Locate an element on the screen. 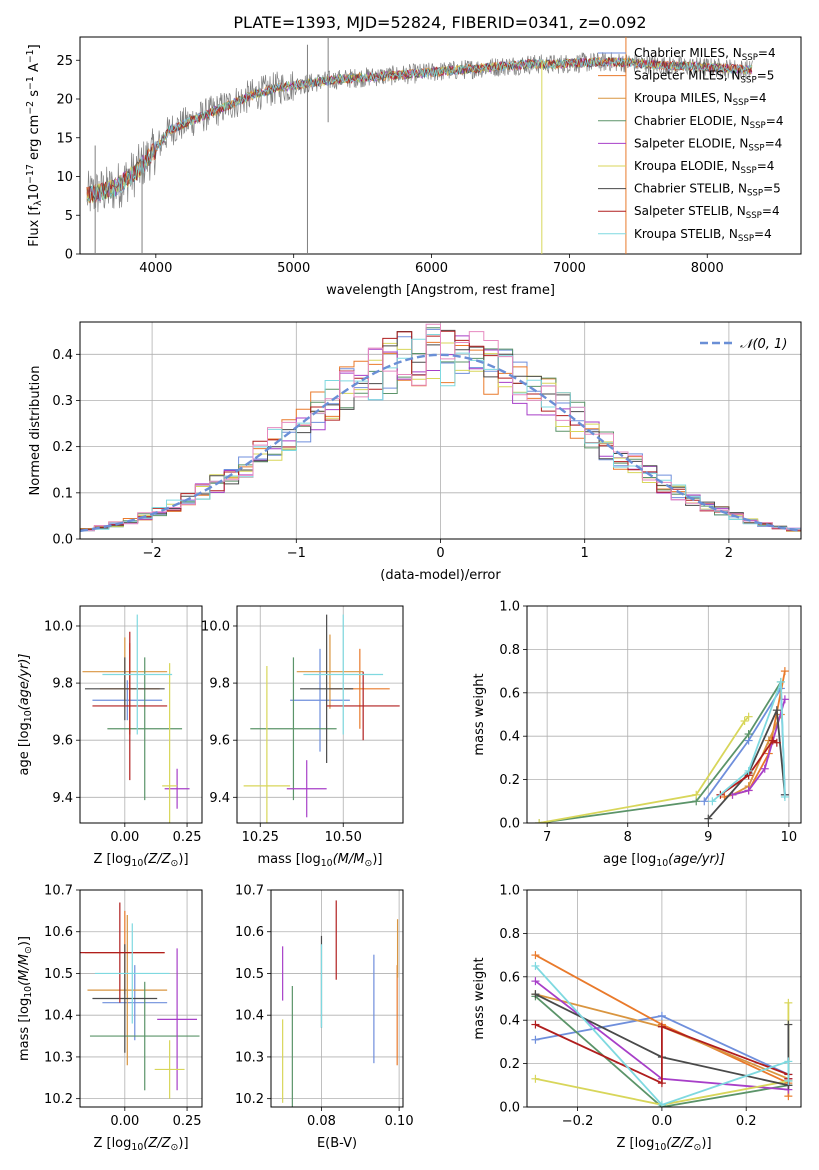  legend-label: Salpeter ELODIE, NSSP=4 is located at coordinates (708, 144).